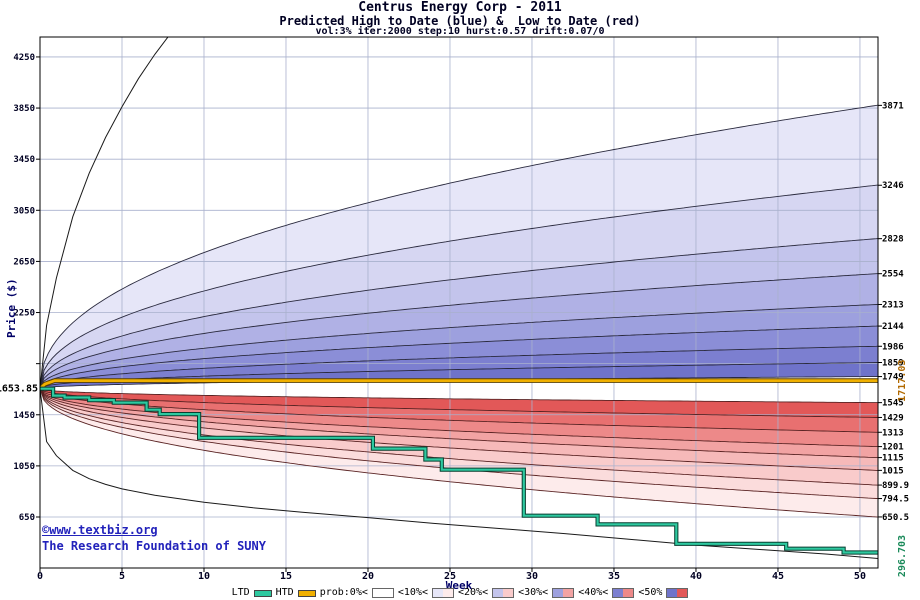 Image resolution: width=920 pixels, height=600 pixels. Describe the element at coordinates (459, 384) in the screenshot. I see `htd-line` at that location.